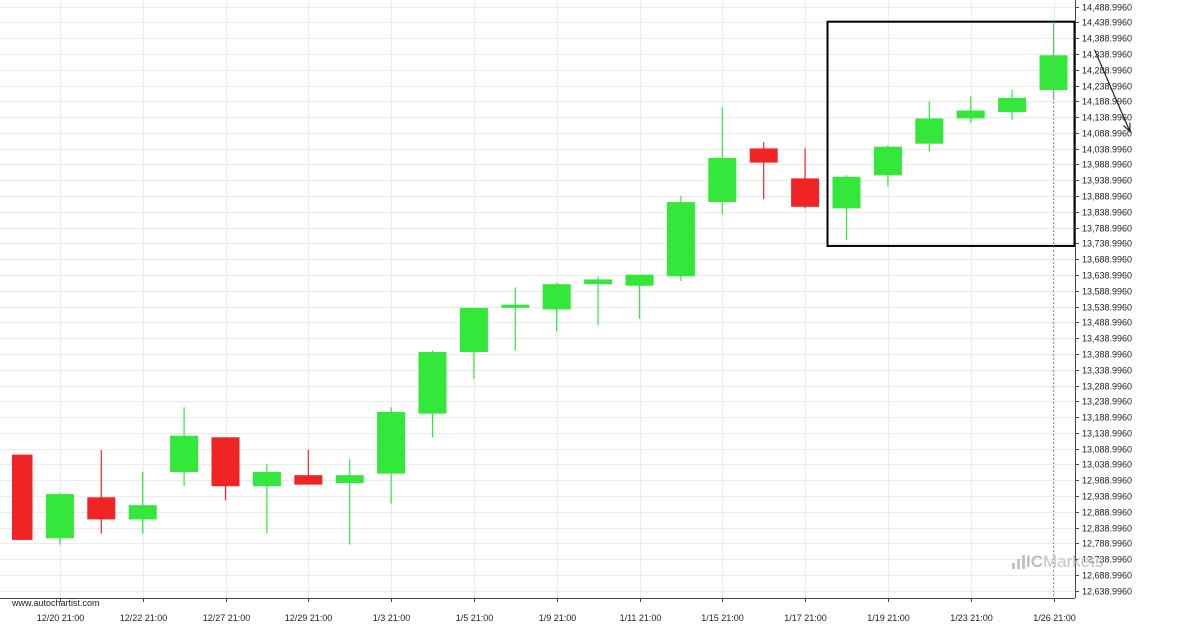 The width and height of the screenshot is (1200, 630). Describe the element at coordinates (1107, 434) in the screenshot. I see `y-tick-label: 13,138.9960` at that location.